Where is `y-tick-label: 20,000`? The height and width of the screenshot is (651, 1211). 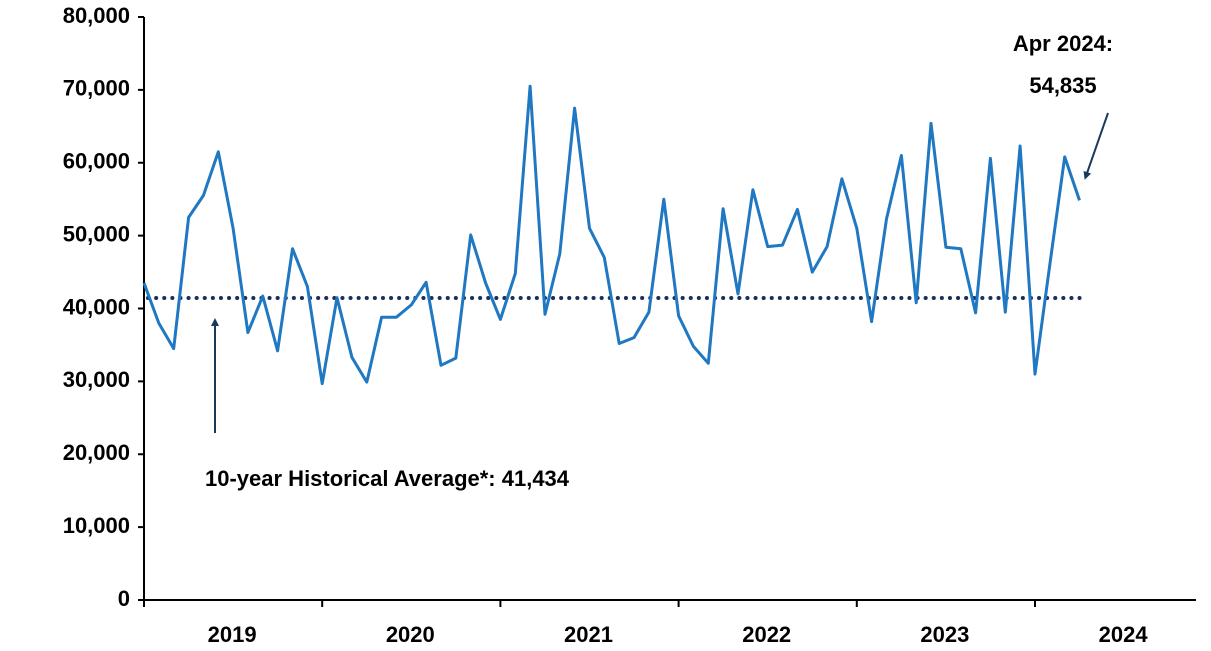 y-tick-label: 20,000 is located at coordinates (96, 452).